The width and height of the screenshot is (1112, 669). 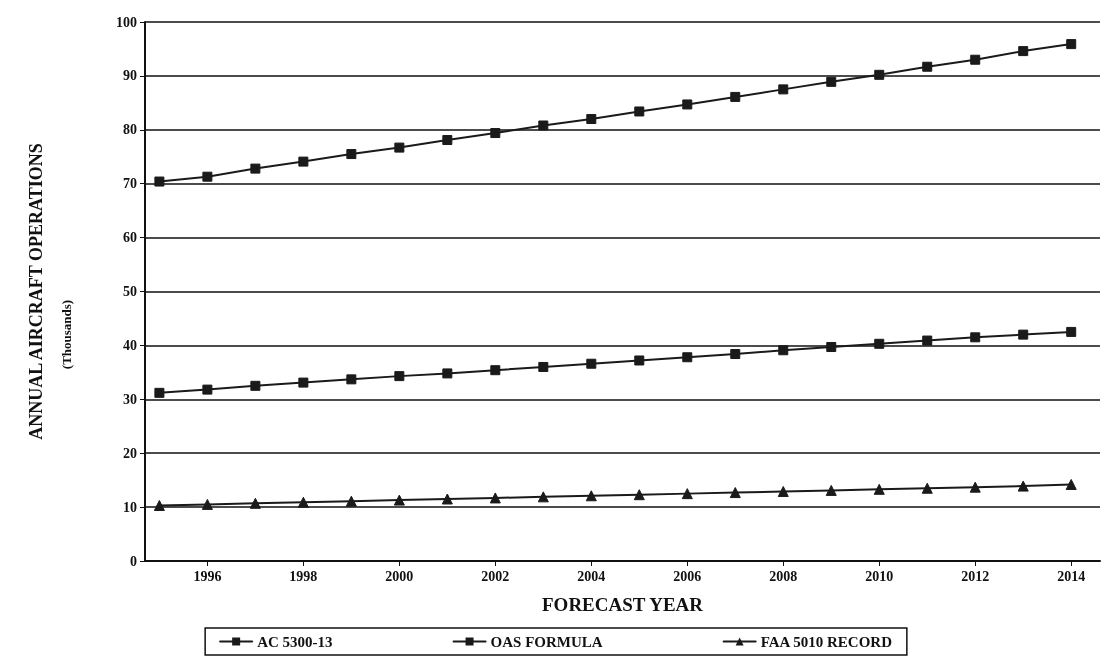 I want to click on text: (Thousands), so click(x=66, y=334).